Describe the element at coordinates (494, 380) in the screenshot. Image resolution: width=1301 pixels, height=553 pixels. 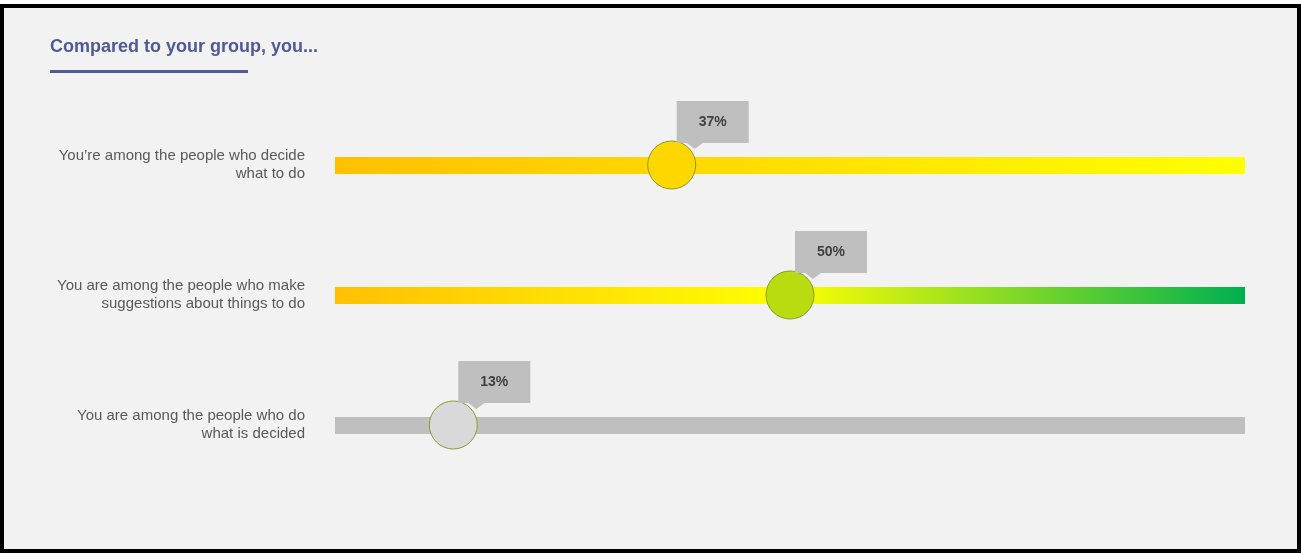
I see `data-label: 13%` at that location.